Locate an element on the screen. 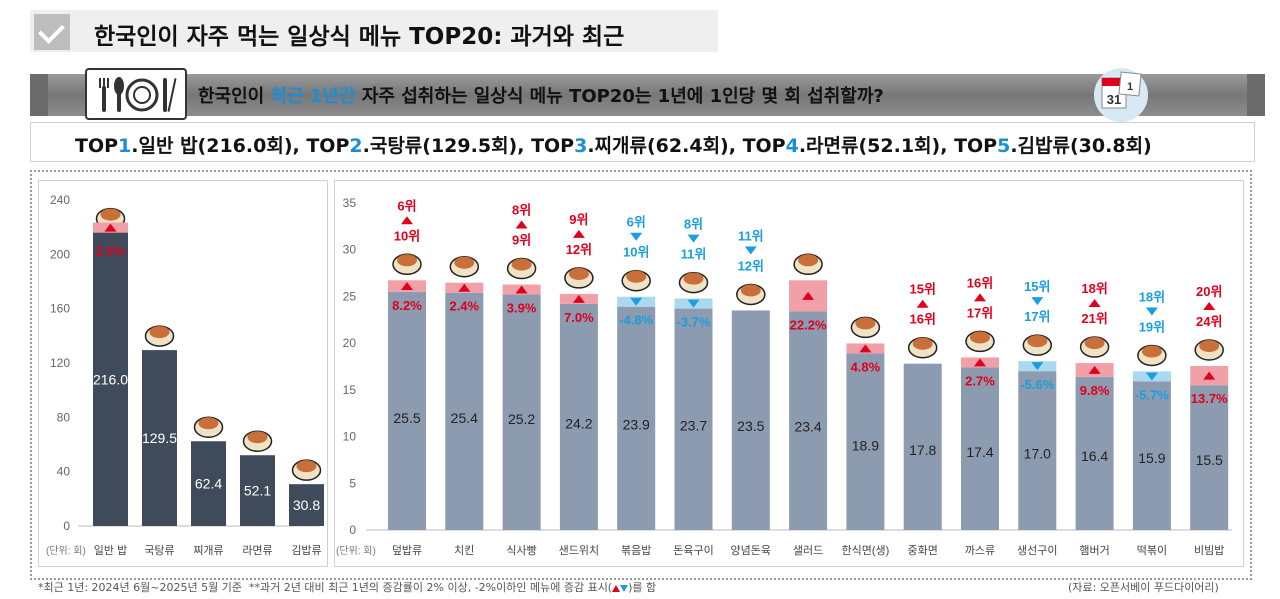 Image resolution: width=1280 pixels, height=599 pixels. unit-label: (단위: 회) is located at coordinates (356, 550).